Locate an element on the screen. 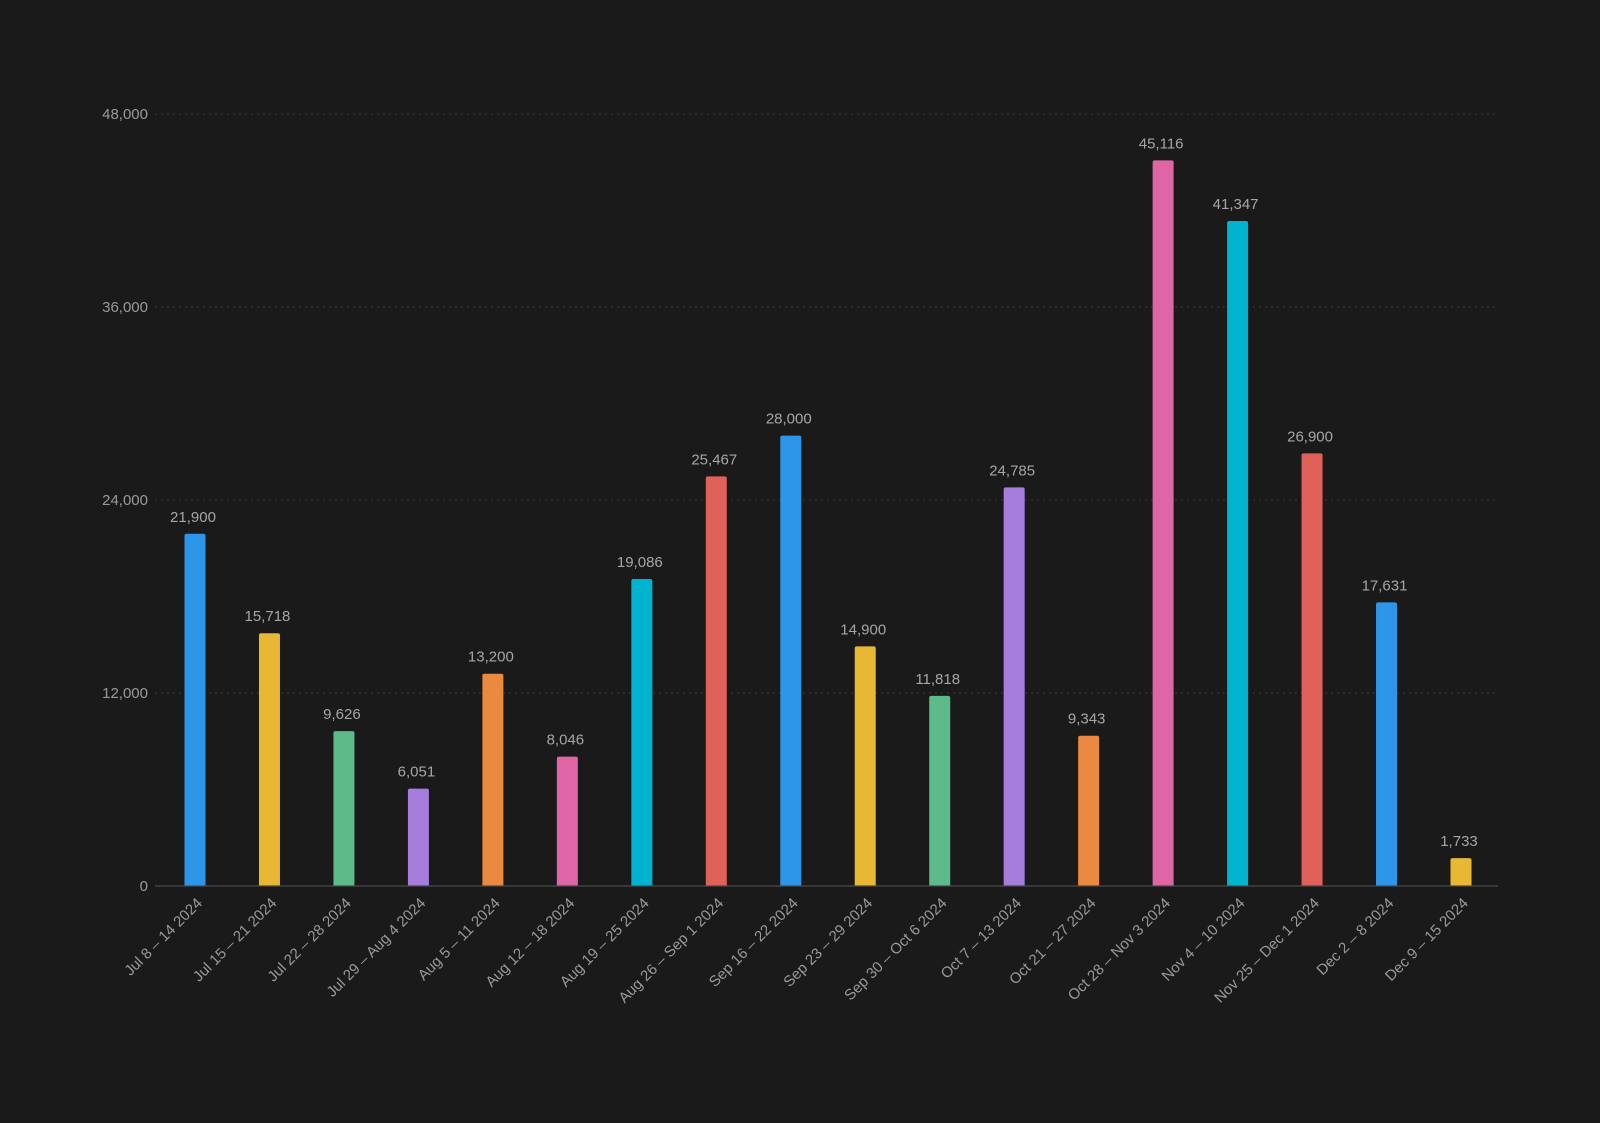 This screenshot has height=1123, width=1600. bar-value-label: 9,626 is located at coordinates (342, 714).